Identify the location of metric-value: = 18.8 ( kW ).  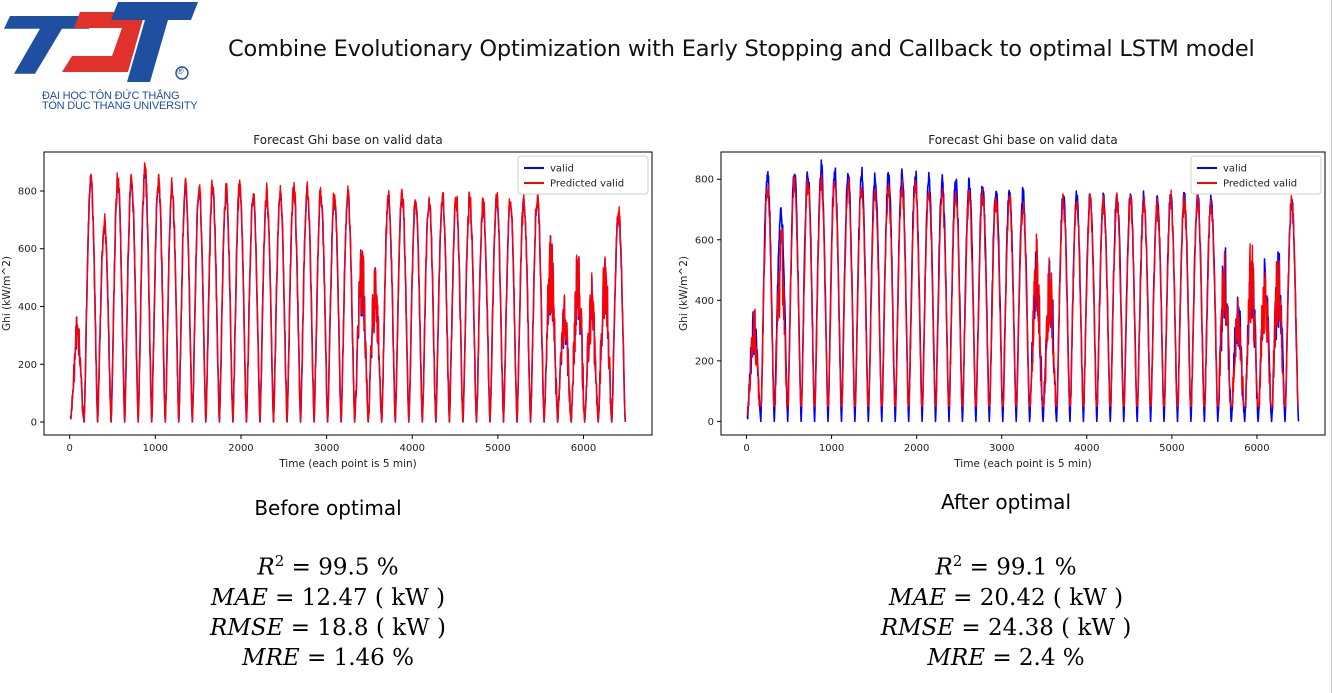
(364, 627).